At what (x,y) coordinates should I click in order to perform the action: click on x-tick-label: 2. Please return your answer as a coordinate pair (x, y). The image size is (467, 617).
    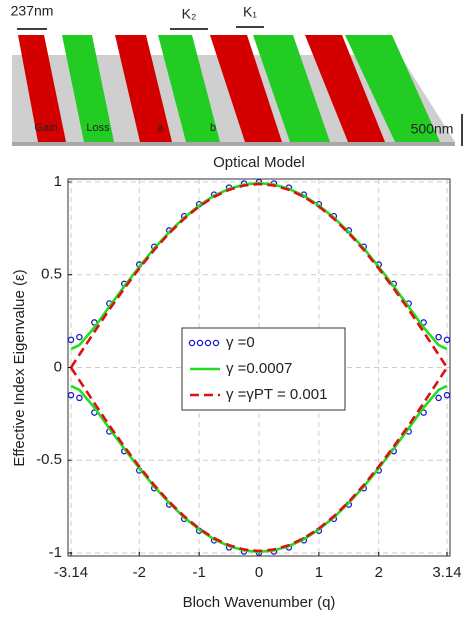
    Looking at the image, I should click on (379, 572).